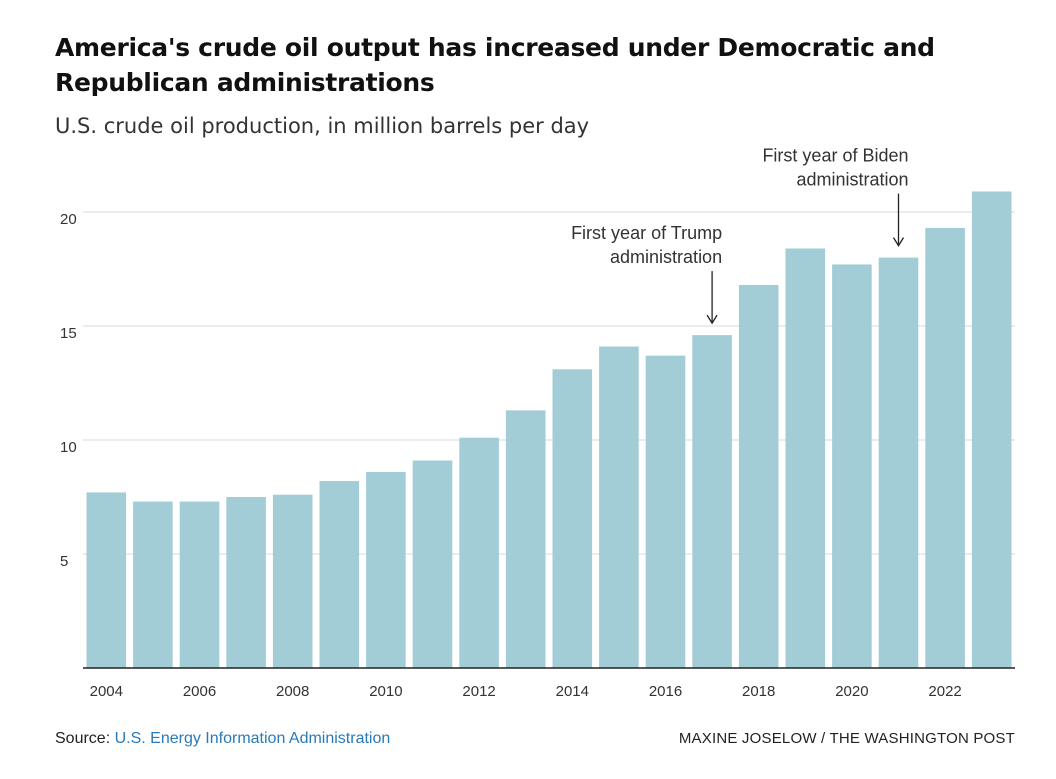  What do you see at coordinates (478, 691) in the screenshot?
I see `x-tick-label: 2012` at bounding box center [478, 691].